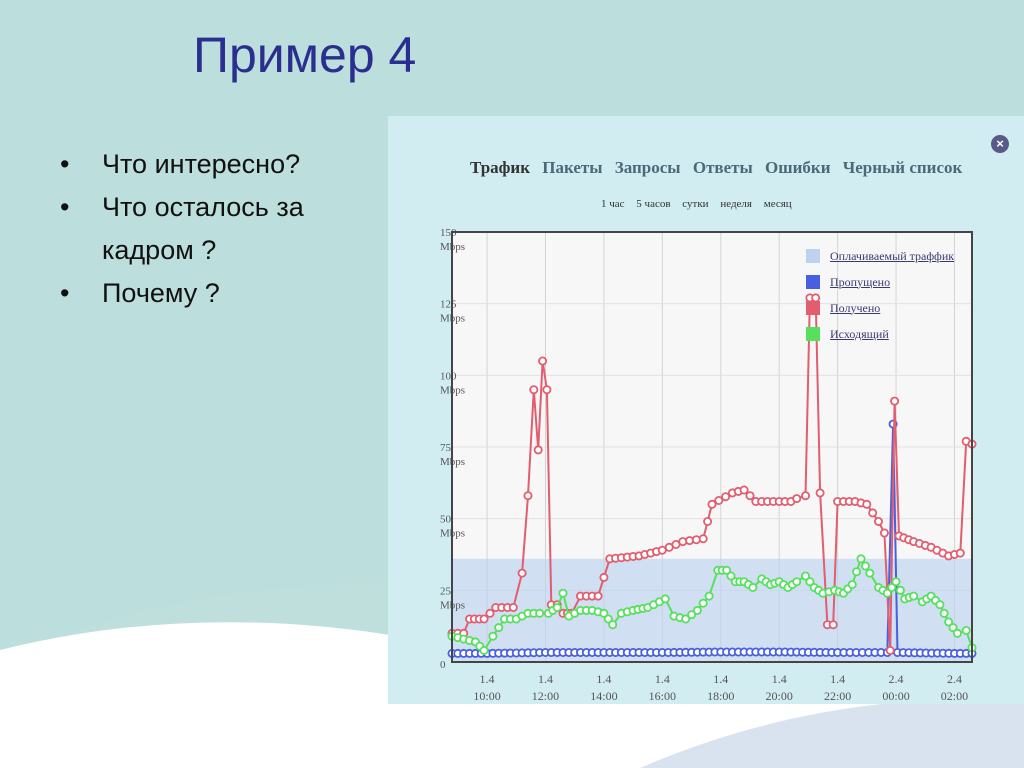 This screenshot has height=768, width=1024. Describe the element at coordinates (720, 696) in the screenshot. I see `x-tick-time: 18:00` at that location.